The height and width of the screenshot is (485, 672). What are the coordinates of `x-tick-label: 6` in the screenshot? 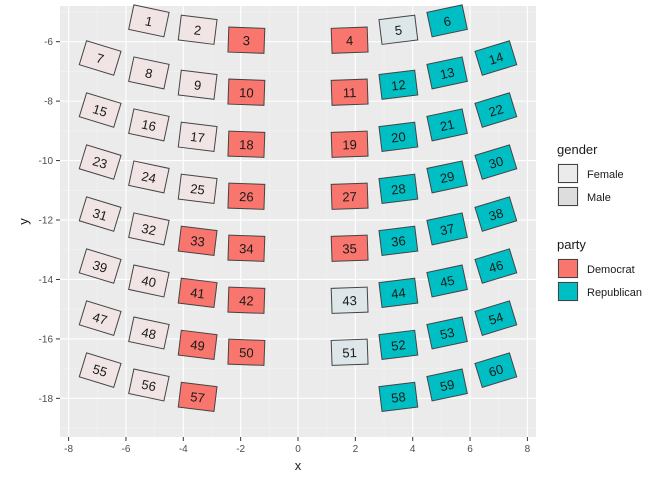 It's located at (470, 449).